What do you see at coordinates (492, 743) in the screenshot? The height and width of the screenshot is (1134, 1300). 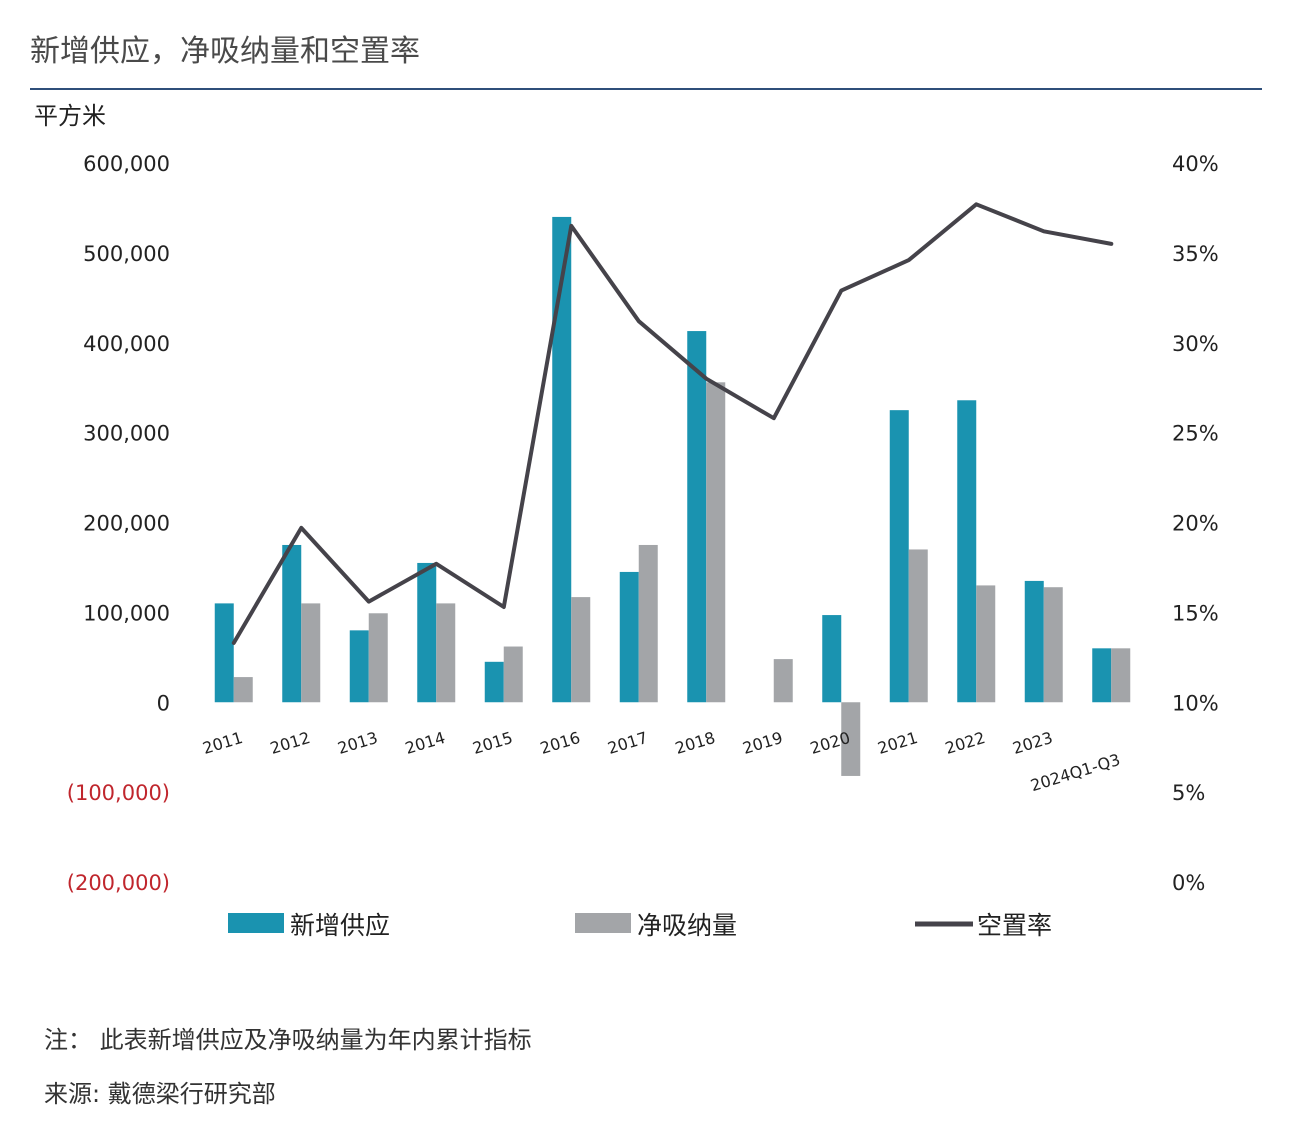 I see `x-axis-tick-label: 2015` at bounding box center [492, 743].